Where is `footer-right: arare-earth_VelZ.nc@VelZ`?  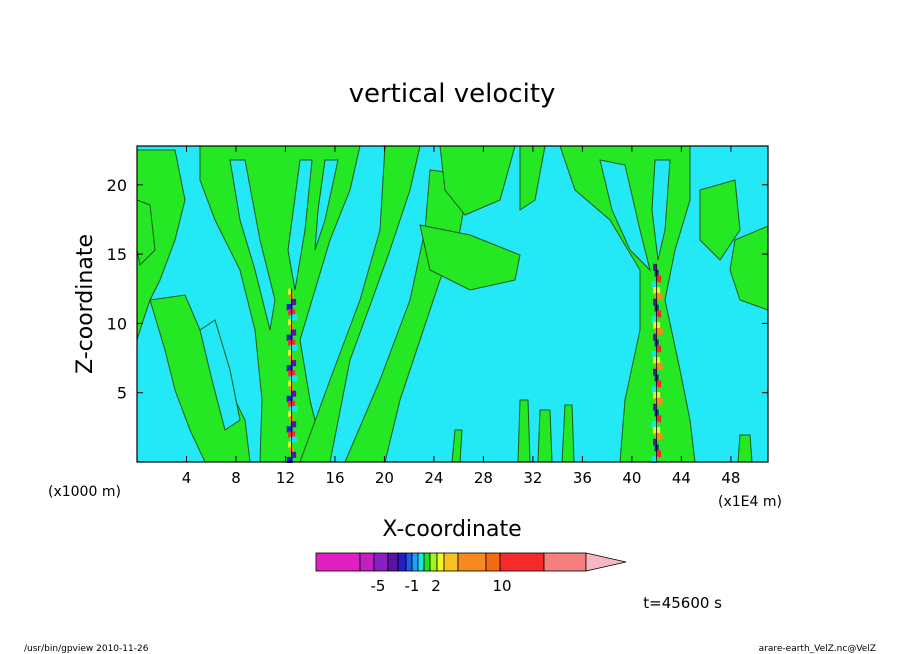 footer-right: arare-earth_VelZ.nc@VelZ is located at coordinates (817, 649).